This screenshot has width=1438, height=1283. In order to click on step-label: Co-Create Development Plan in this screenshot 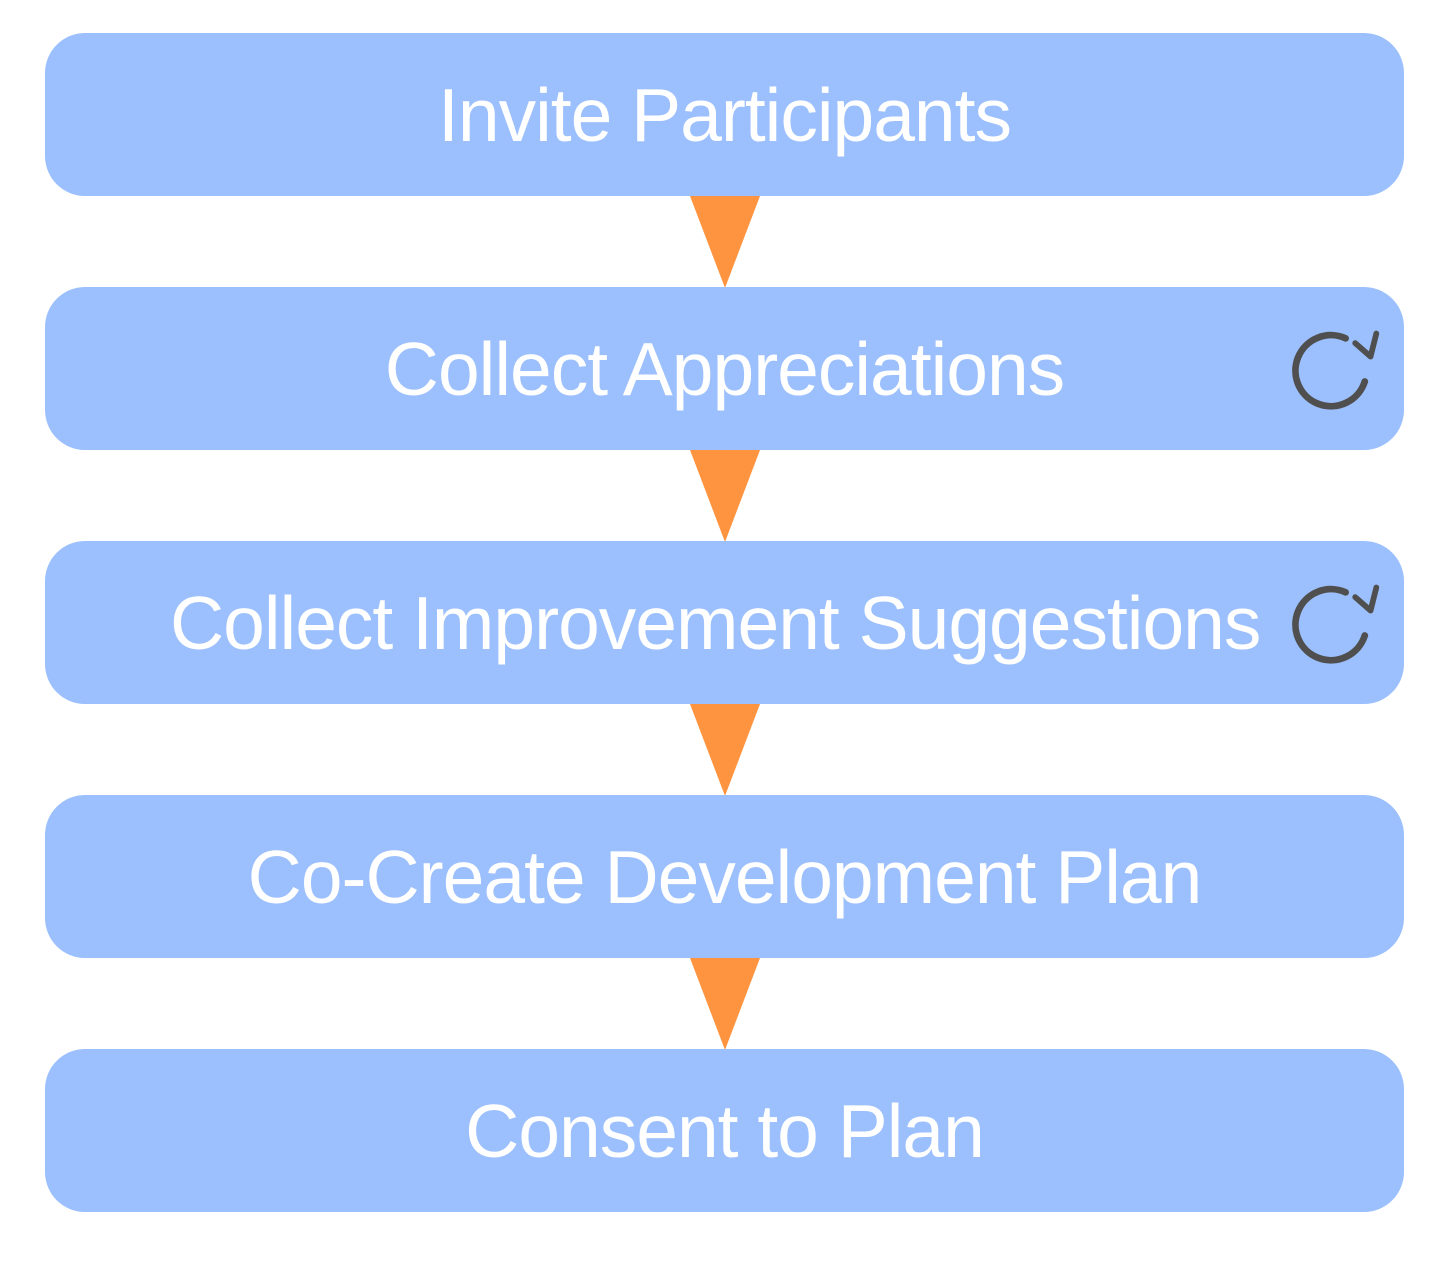, I will do `click(725, 876)`.